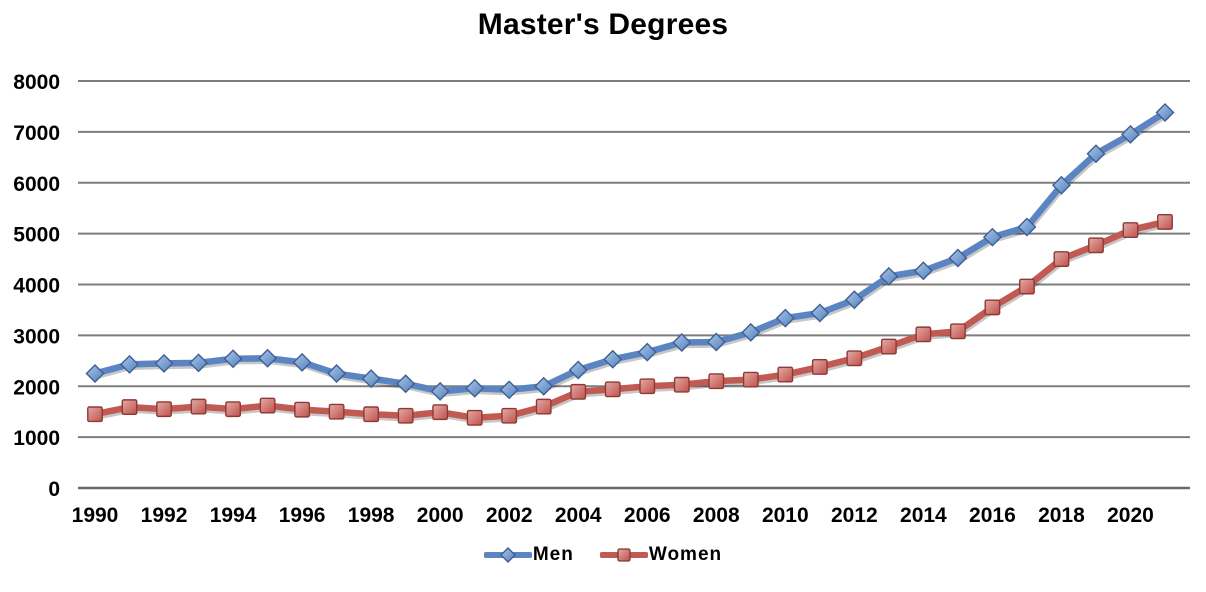 This screenshot has height=592, width=1206. What do you see at coordinates (233, 515) in the screenshot?
I see `x-tick-label: 1994` at bounding box center [233, 515].